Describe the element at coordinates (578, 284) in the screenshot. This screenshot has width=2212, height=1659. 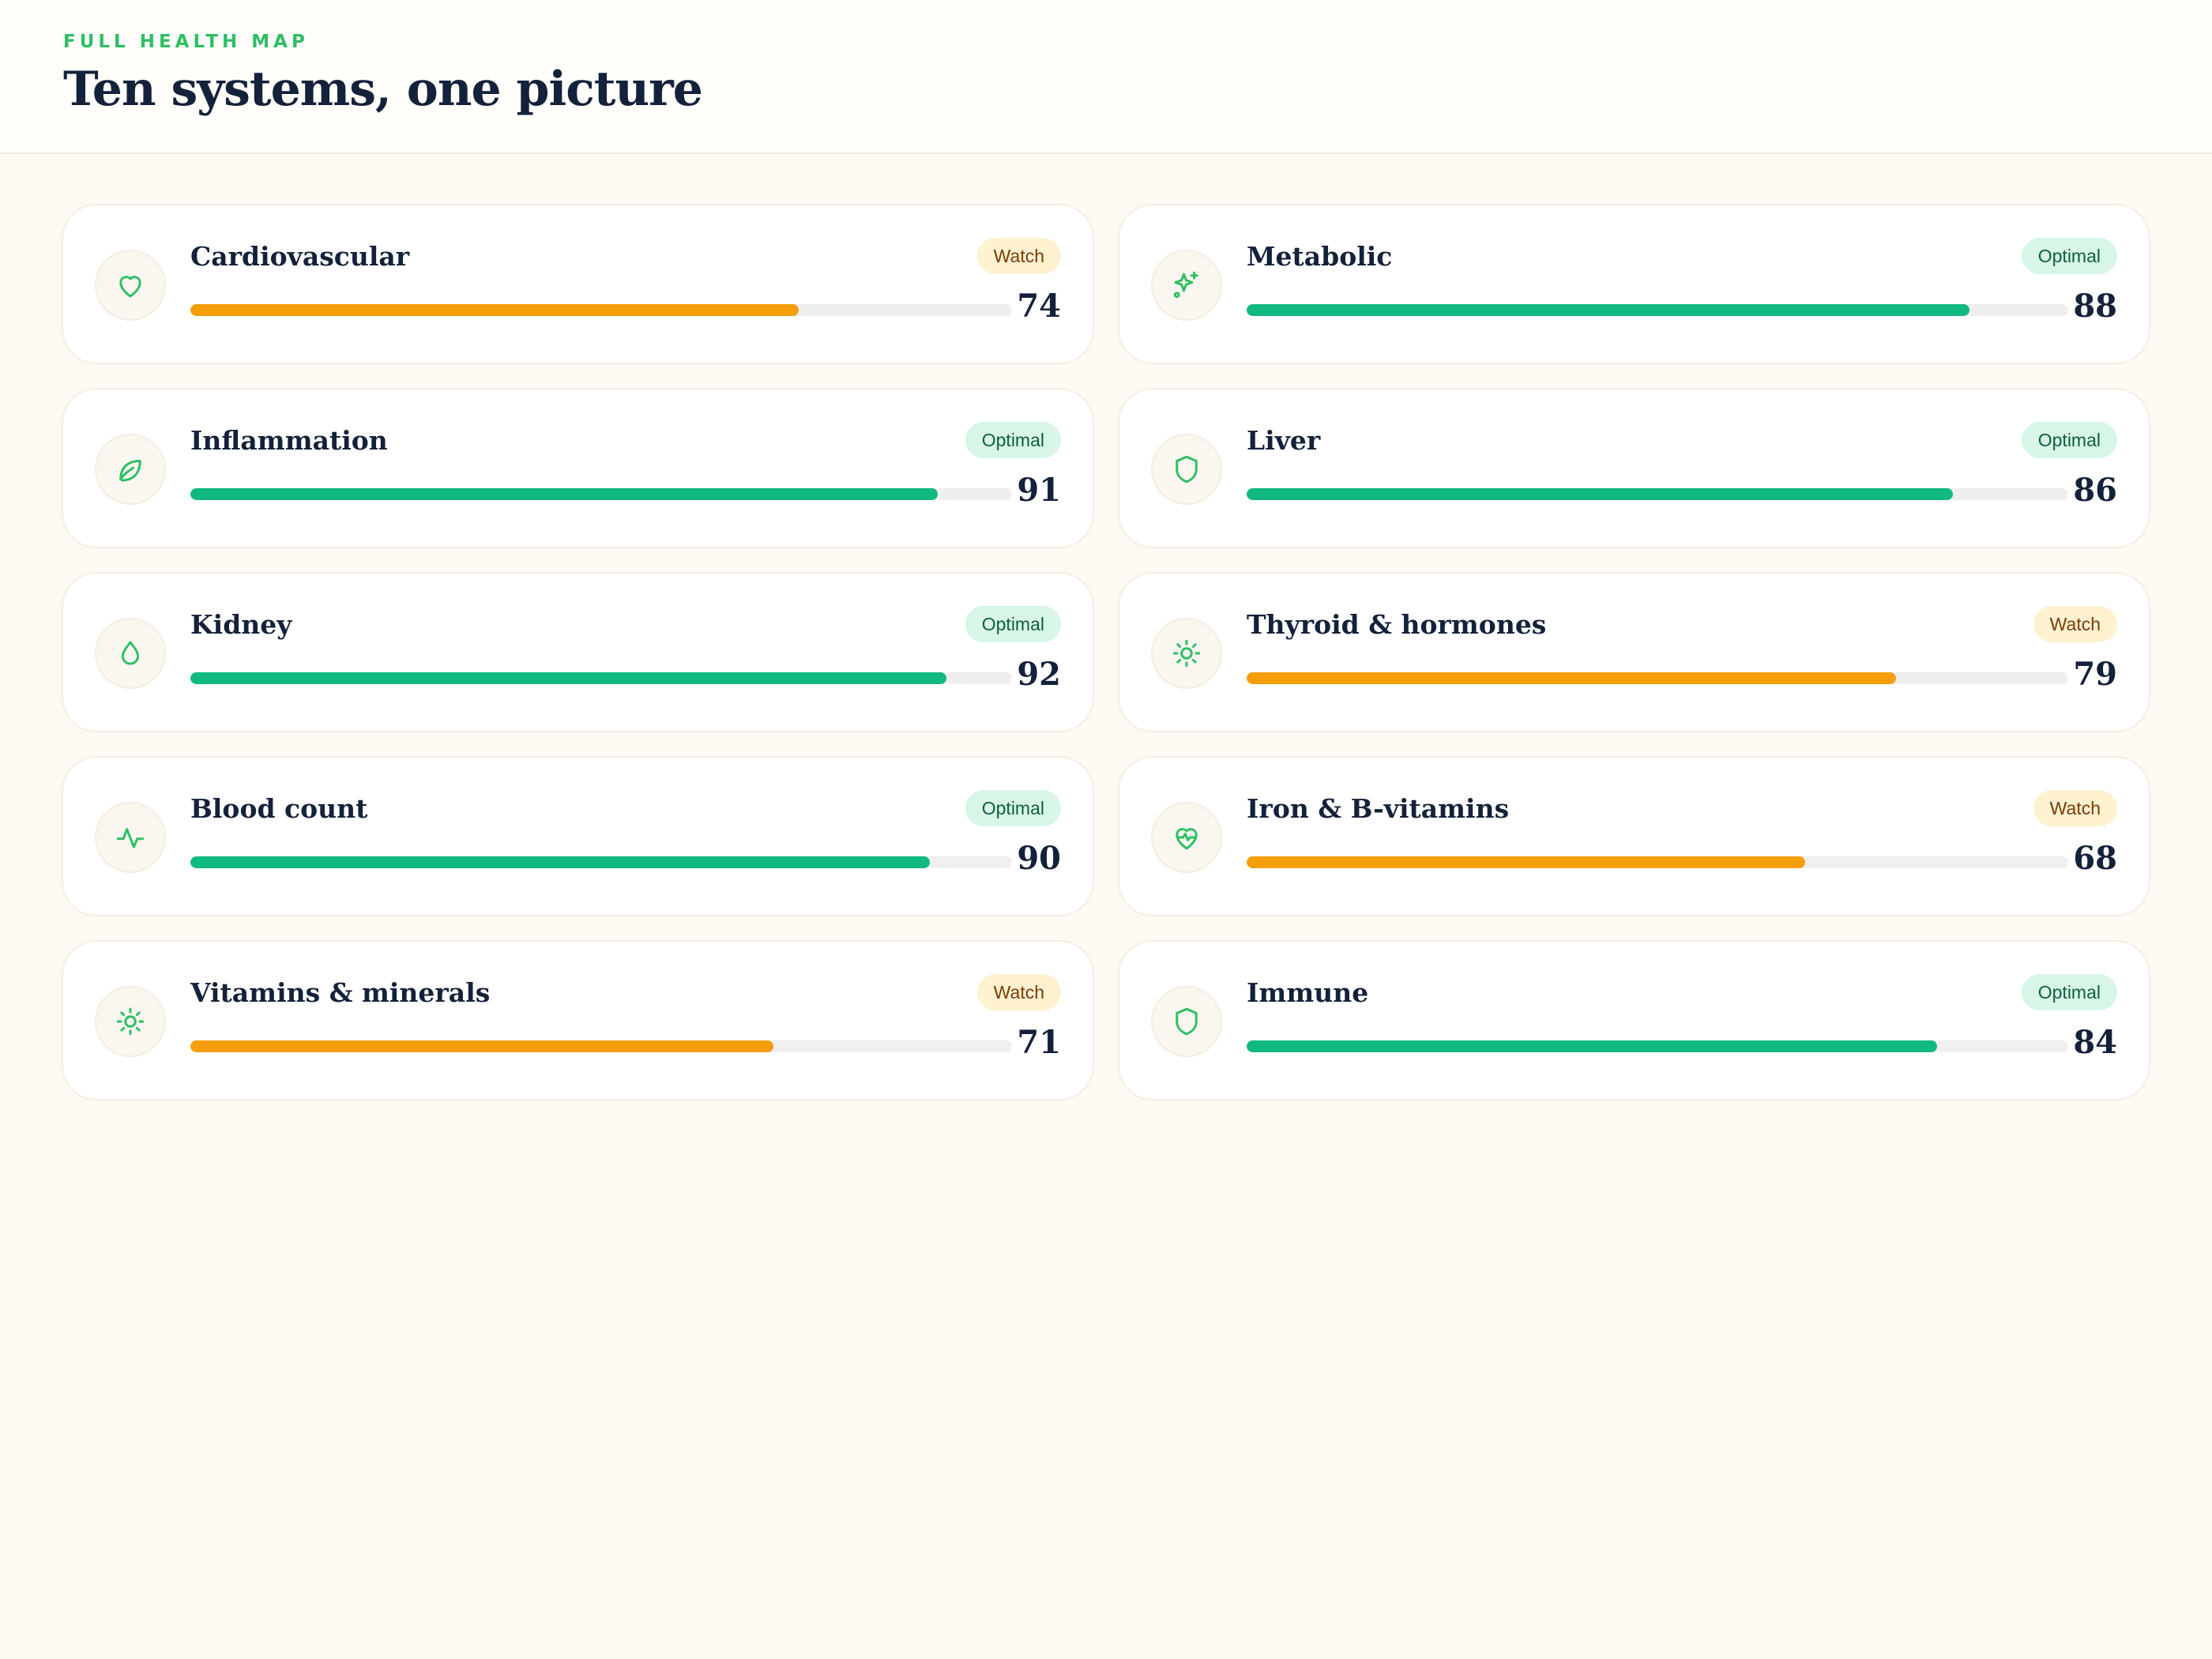
I see `system-card-cardiovascular: Cardiovascular Watch 74` at that location.